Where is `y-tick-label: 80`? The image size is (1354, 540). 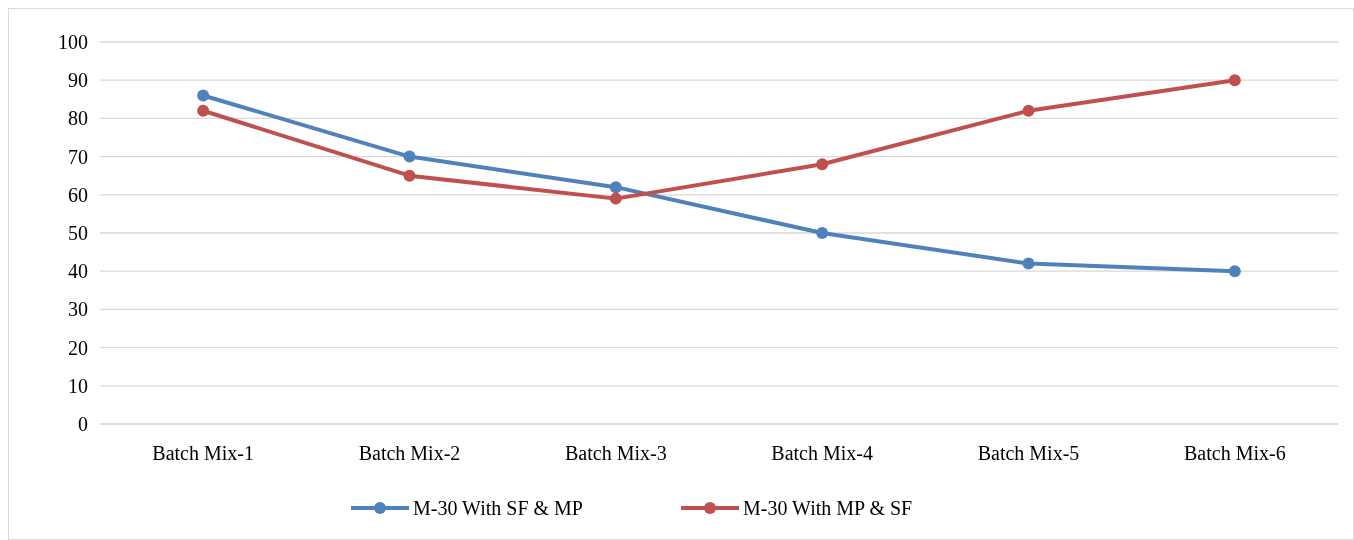 y-tick-label: 80 is located at coordinates (78, 118).